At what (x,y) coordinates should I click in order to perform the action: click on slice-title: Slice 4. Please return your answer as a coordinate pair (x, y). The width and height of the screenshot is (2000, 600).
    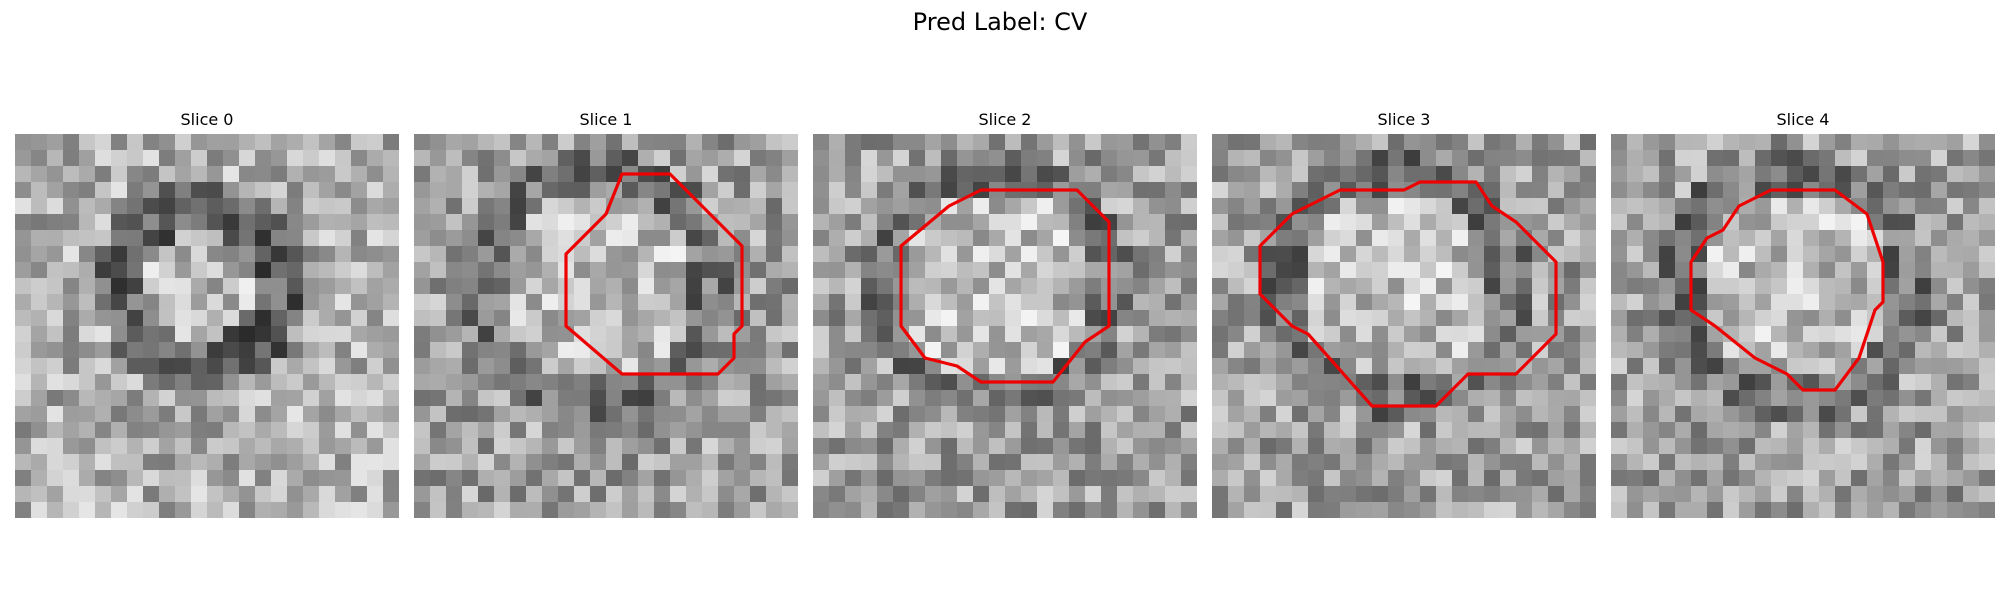
    Looking at the image, I should click on (1803, 119).